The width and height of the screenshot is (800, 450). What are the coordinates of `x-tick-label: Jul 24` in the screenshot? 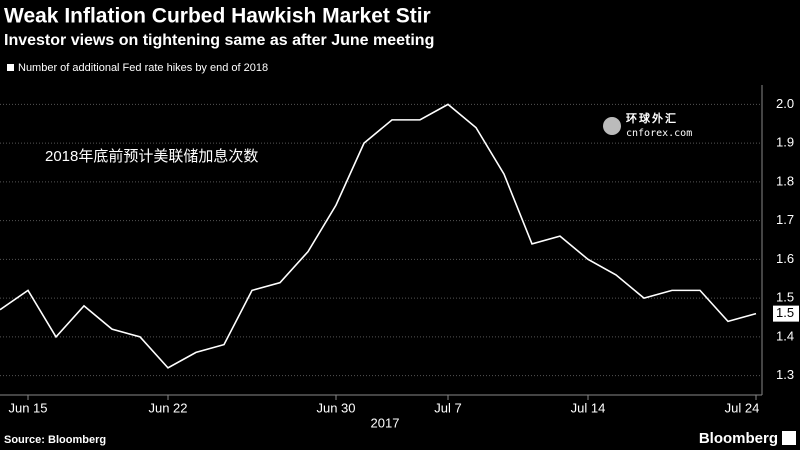 It's located at (742, 407).